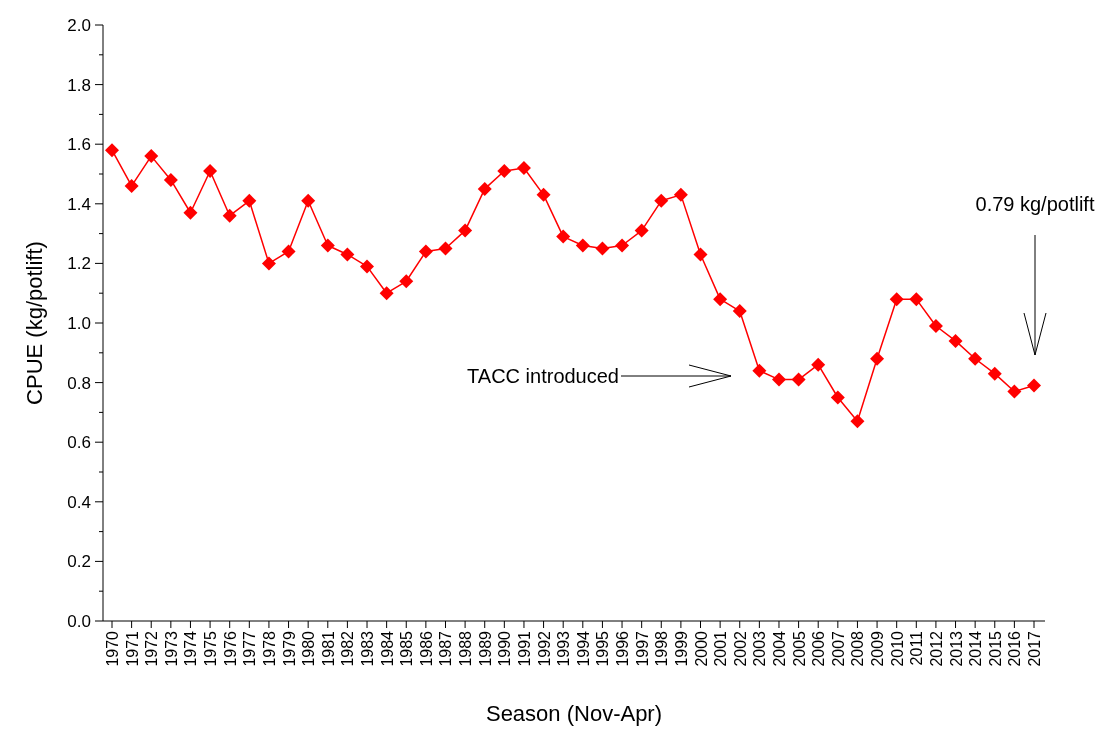 The image size is (1113, 729). What do you see at coordinates (995, 648) in the screenshot?
I see `x-tick-label: 2015` at bounding box center [995, 648].